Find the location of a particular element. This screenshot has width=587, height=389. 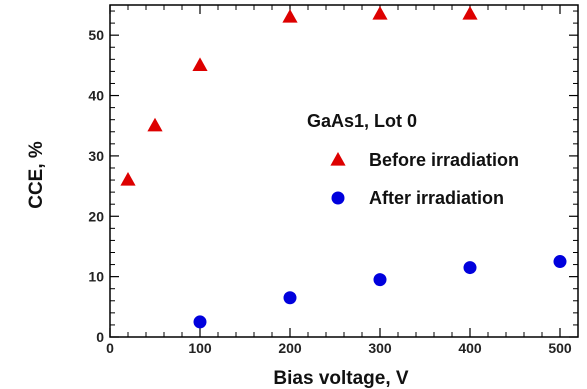

legend-marker-circle is located at coordinates (338, 198).